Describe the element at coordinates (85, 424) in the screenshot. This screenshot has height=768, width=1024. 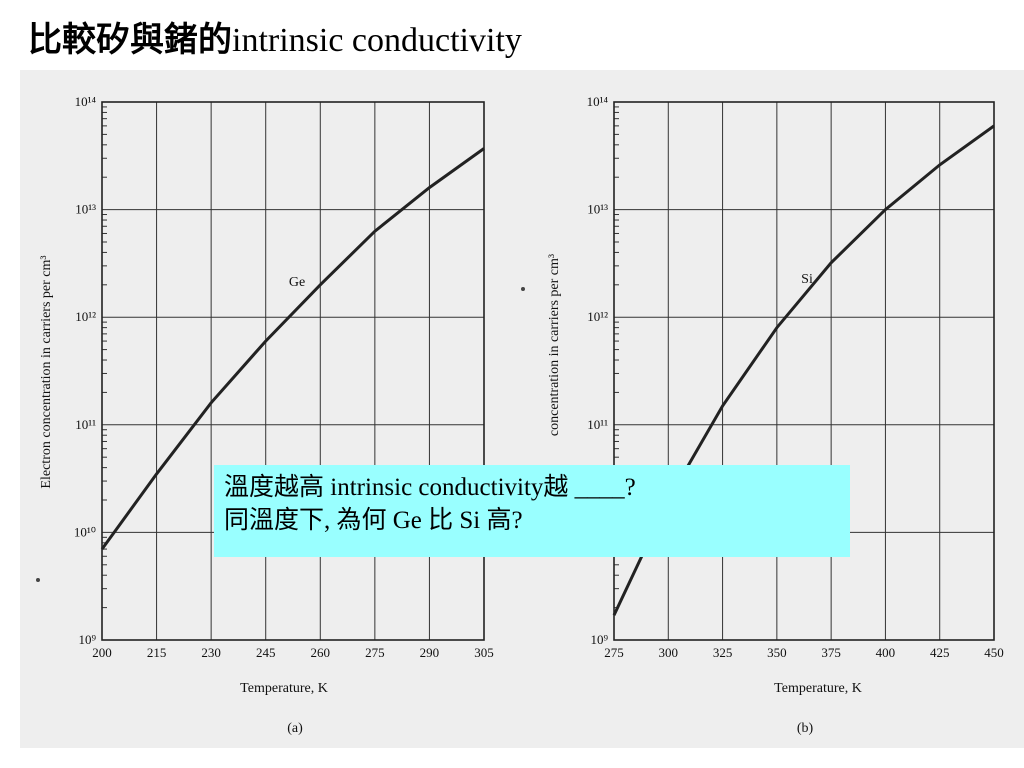
I see `y-tick-label-a: 10¹¹` at that location.